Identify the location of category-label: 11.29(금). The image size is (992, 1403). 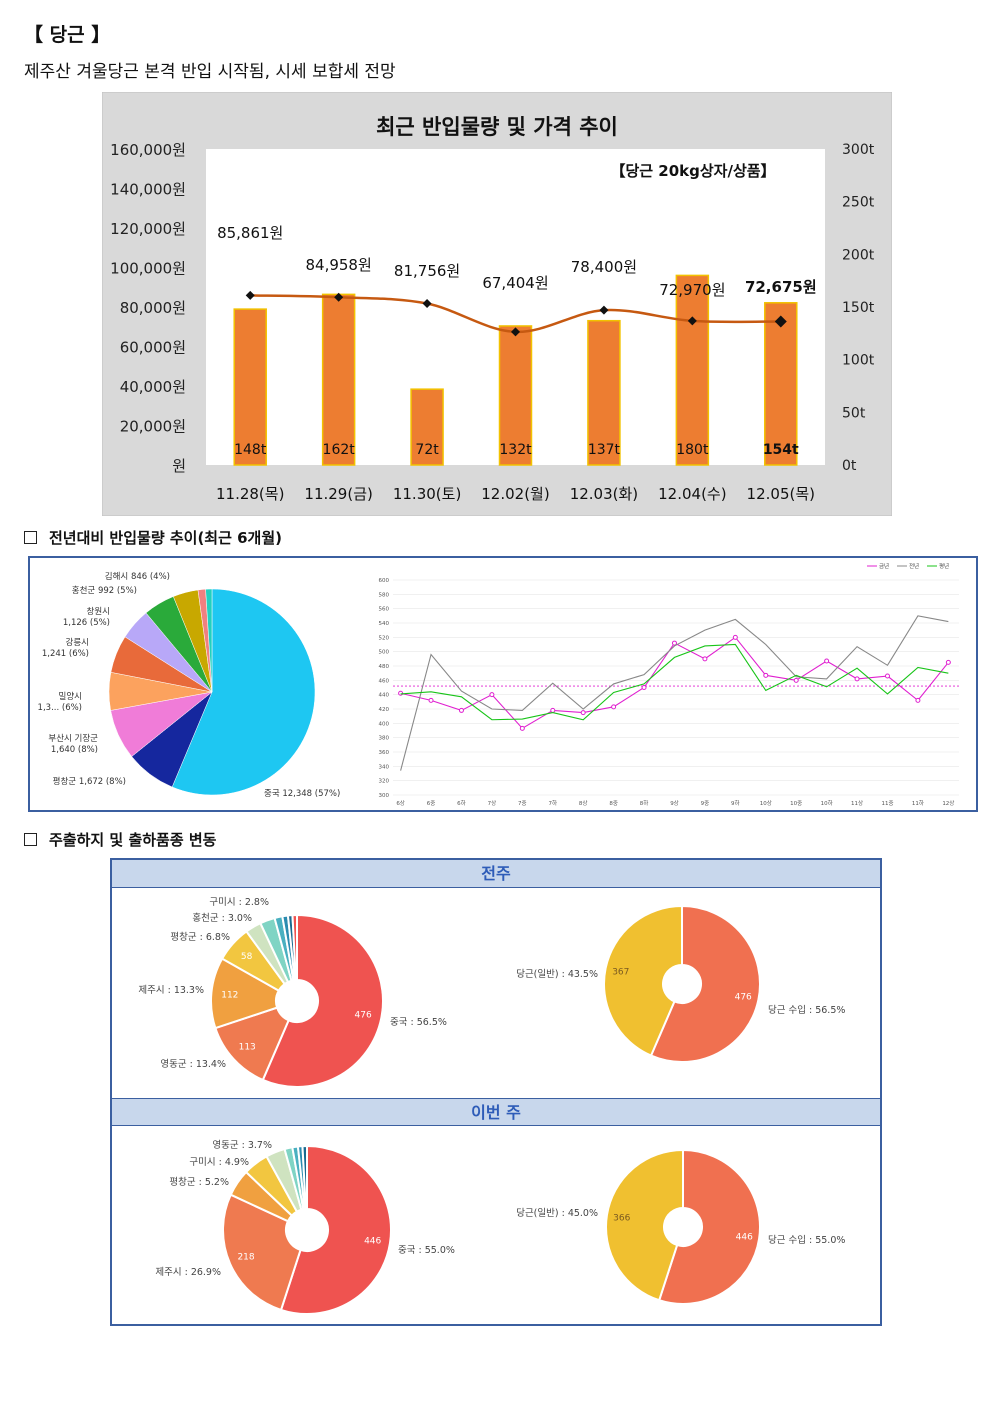
(338, 494).